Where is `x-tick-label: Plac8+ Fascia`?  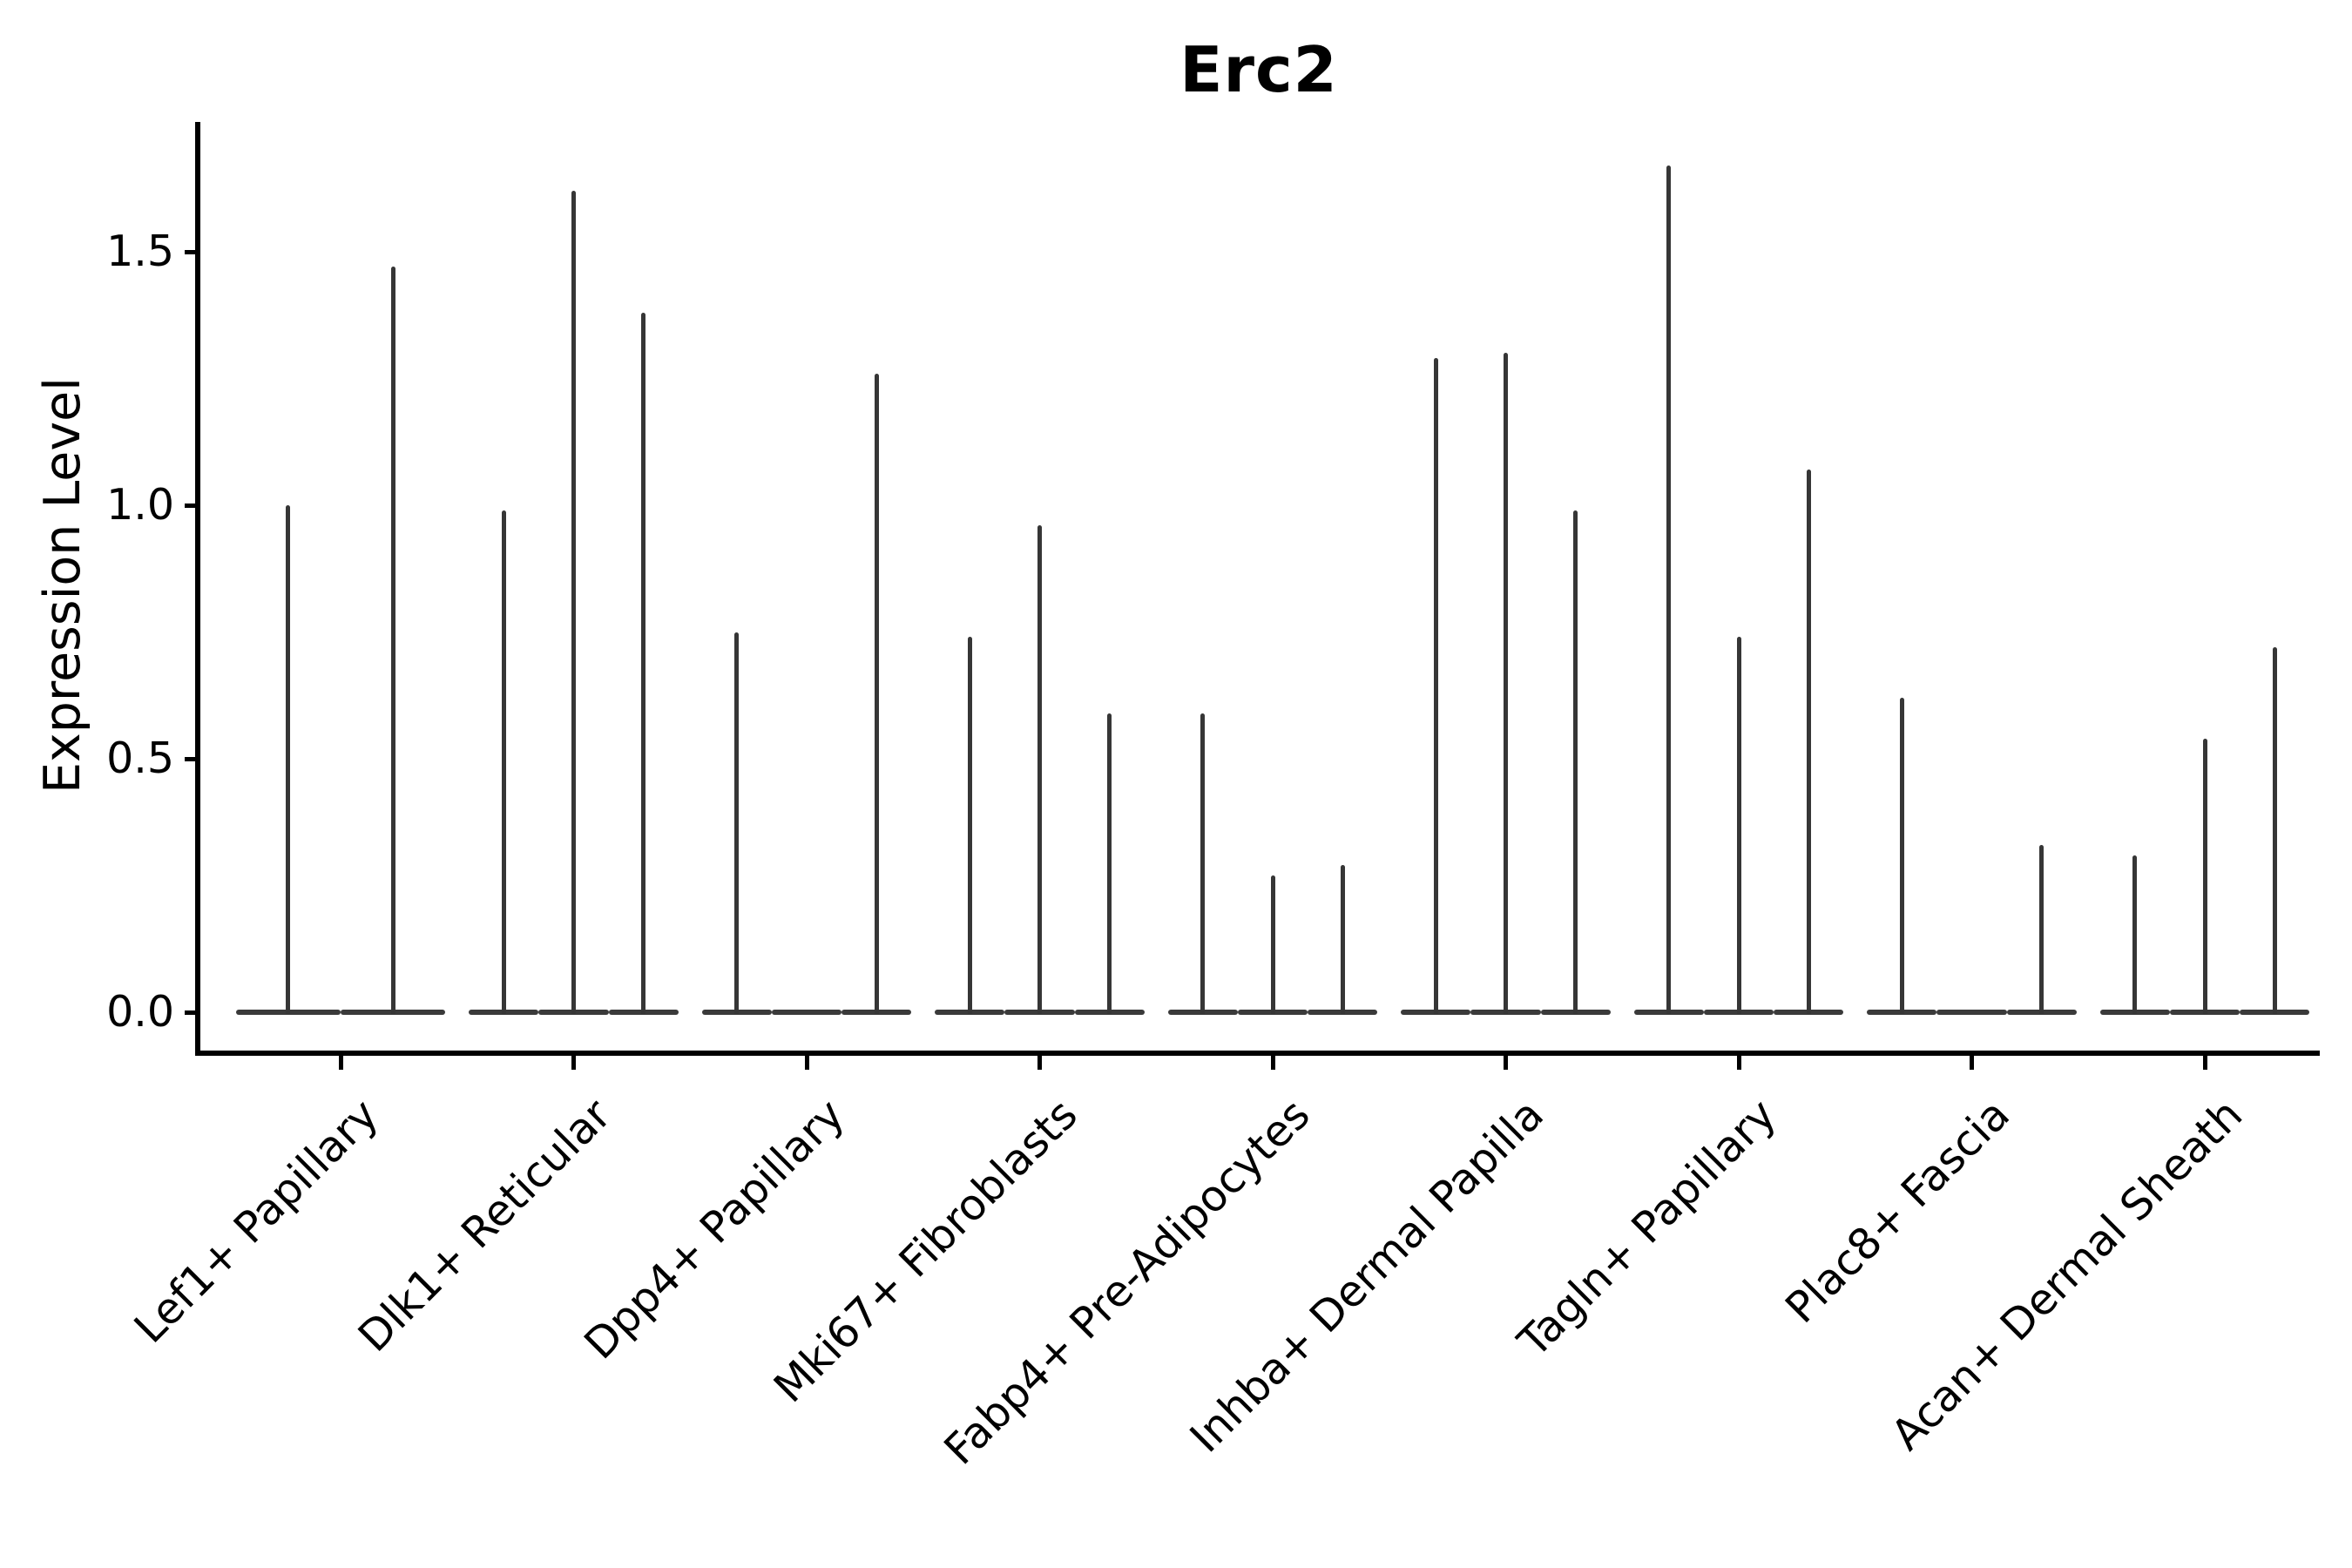
x-tick-label: Plac8+ Fascia is located at coordinates (1897, 1211).